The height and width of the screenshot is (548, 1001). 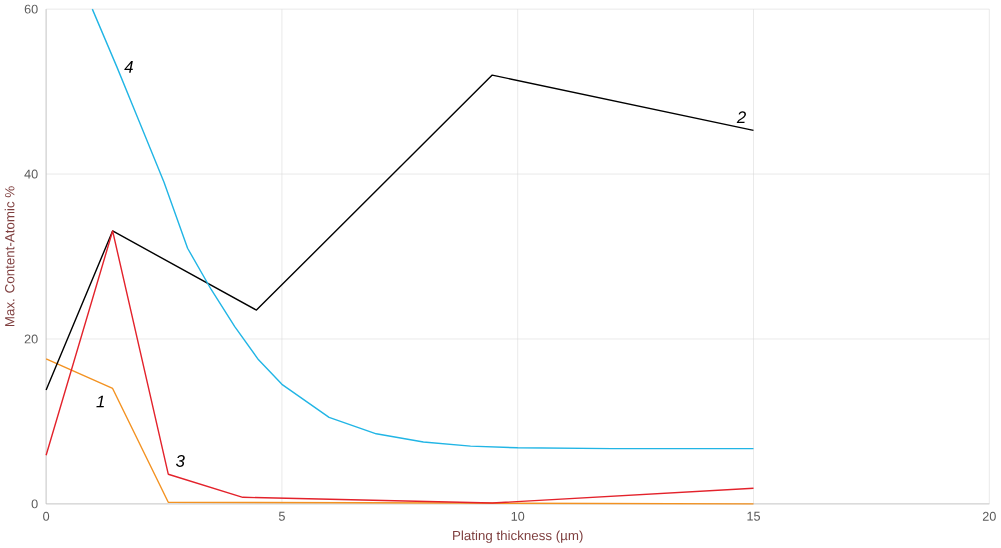 What do you see at coordinates (741, 117) in the screenshot?
I see `series-label: 2` at bounding box center [741, 117].